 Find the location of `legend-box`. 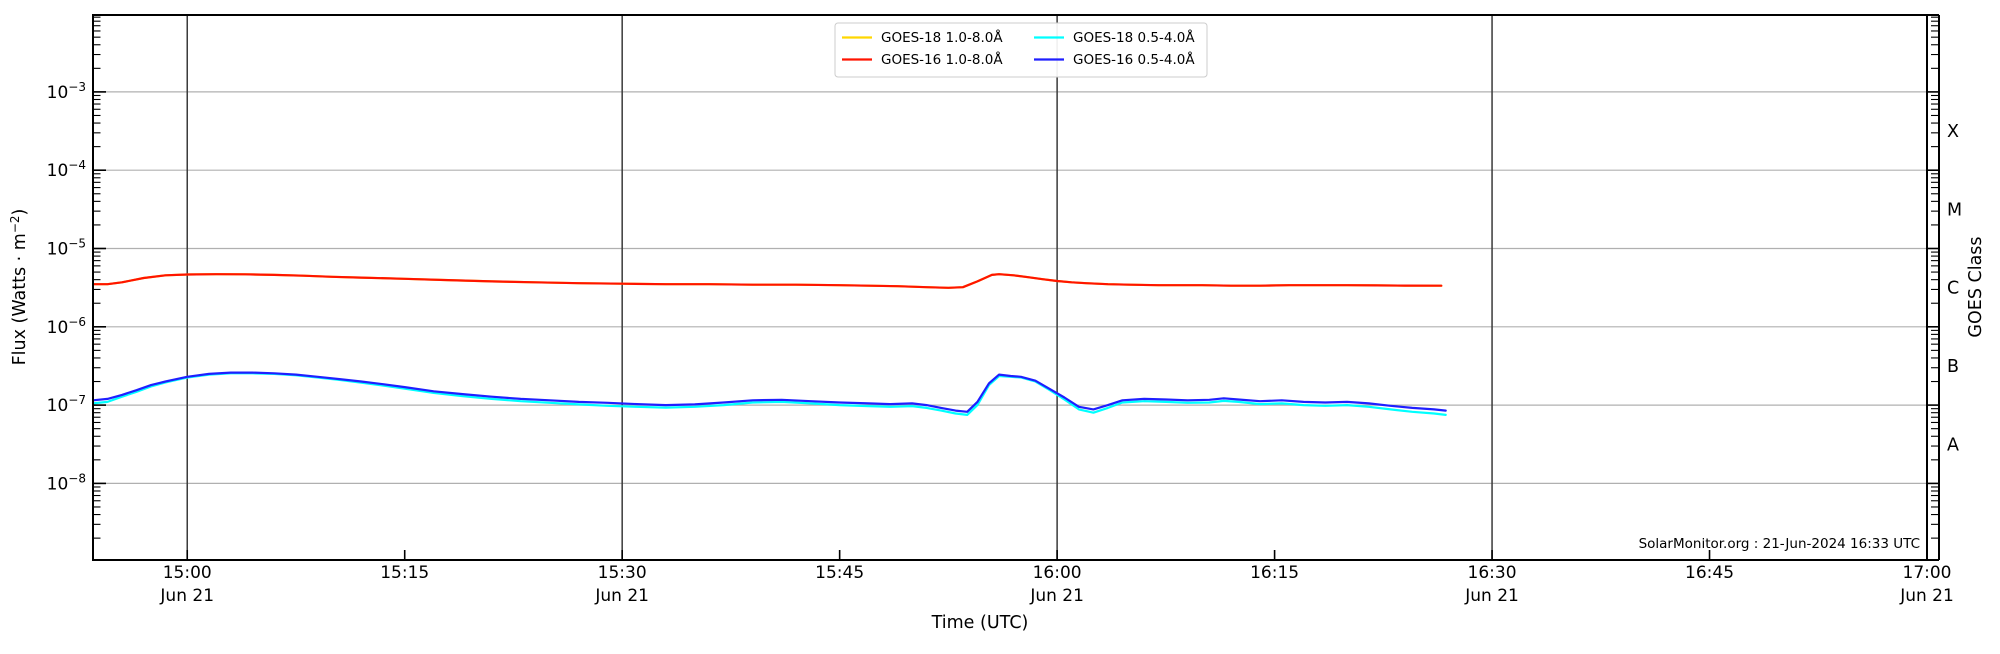

legend-box is located at coordinates (1021, 50).